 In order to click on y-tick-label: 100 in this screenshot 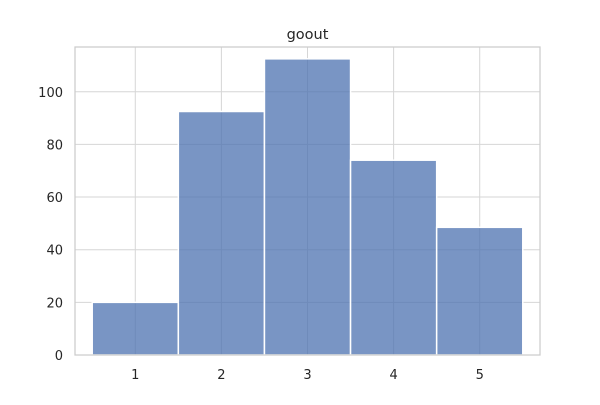, I will do `click(50, 93)`.